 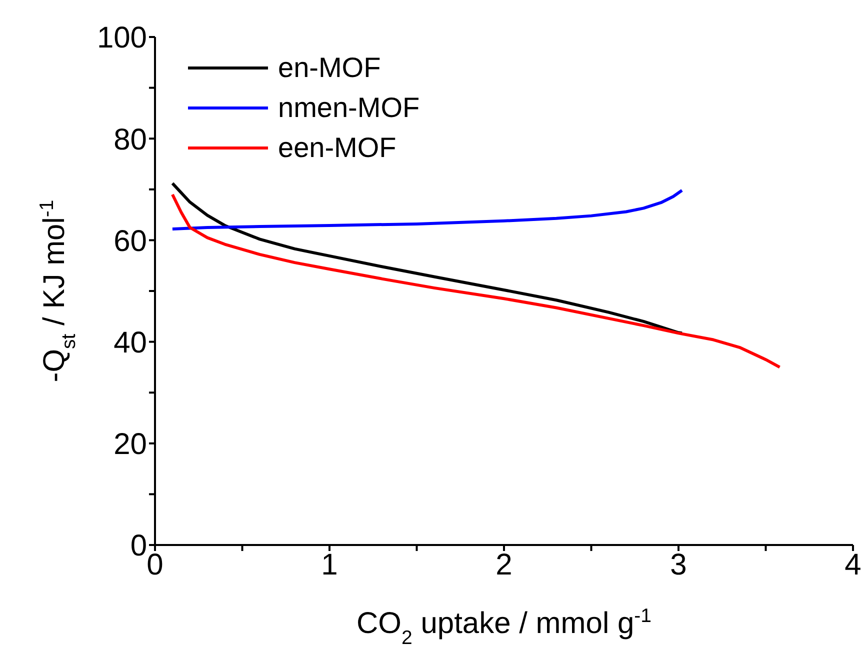 I want to click on legend-label: een-MOF, so click(x=337, y=148).